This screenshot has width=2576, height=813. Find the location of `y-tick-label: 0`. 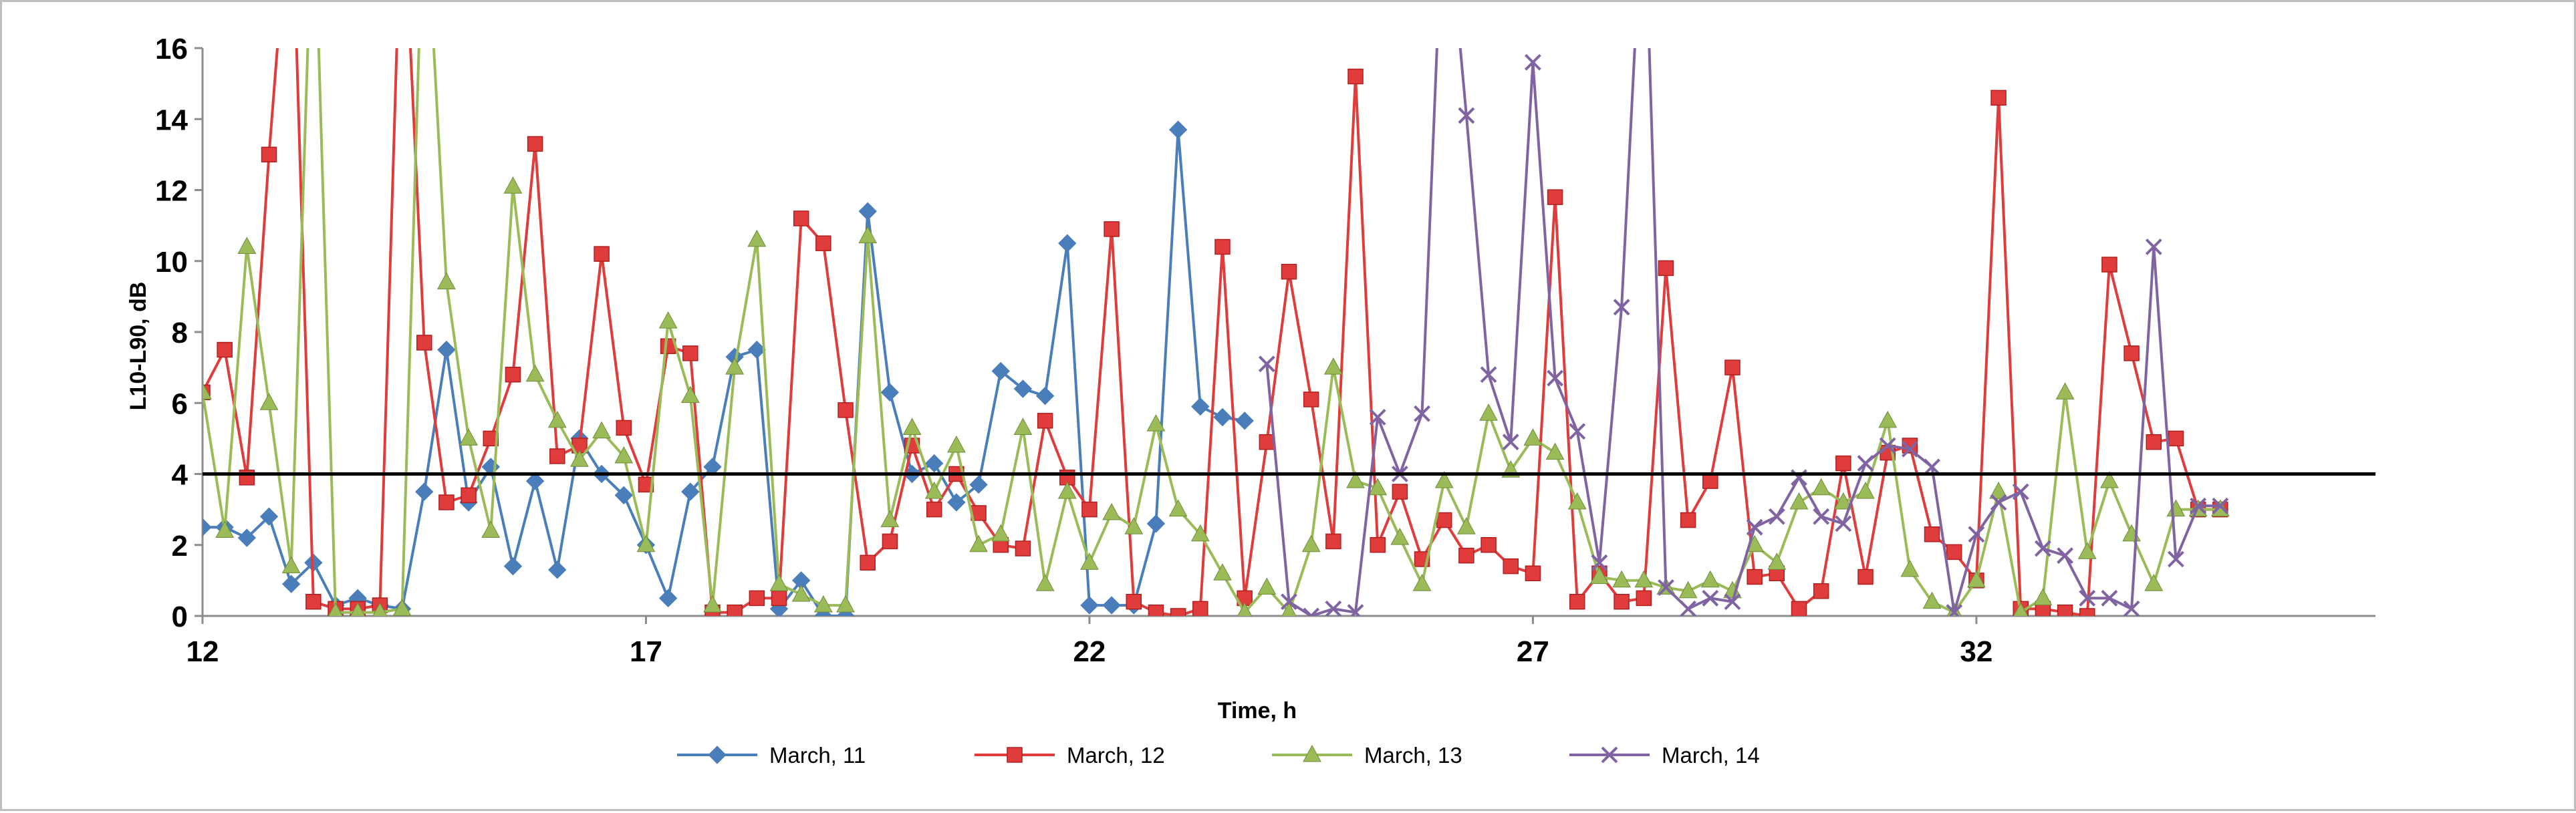

y-tick-label: 0 is located at coordinates (180, 617).